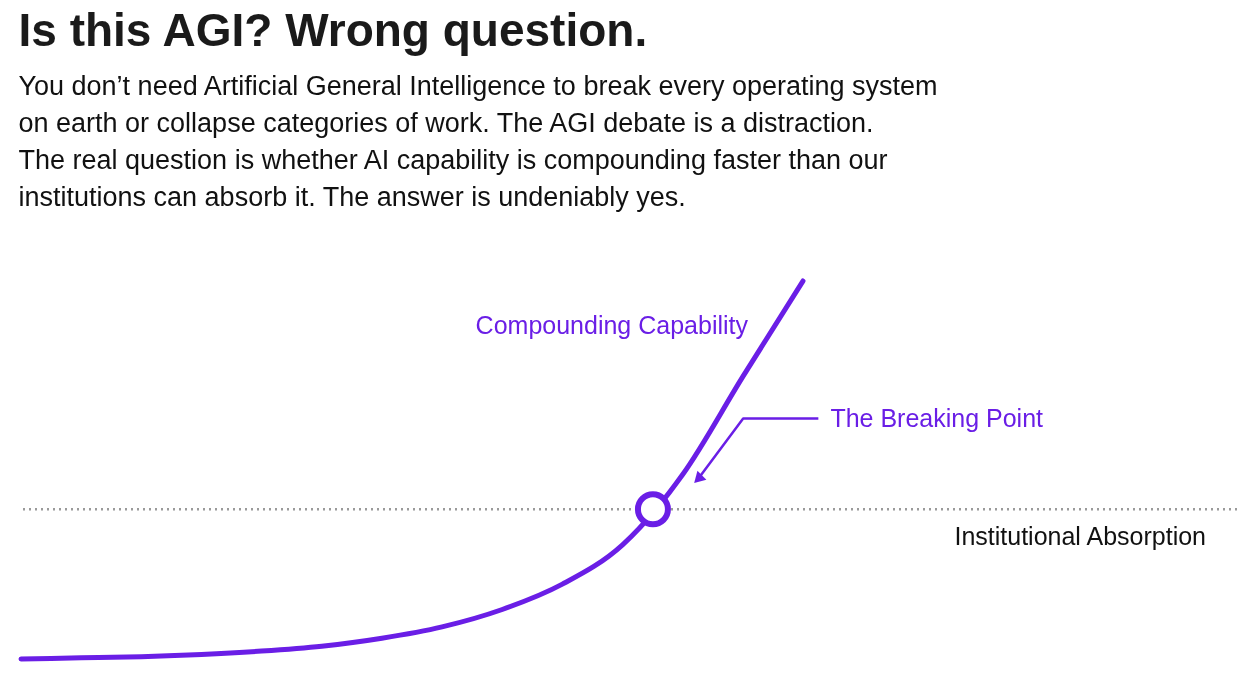  I want to click on ref-line-label: Institutional Absorption, so click(1080, 536).